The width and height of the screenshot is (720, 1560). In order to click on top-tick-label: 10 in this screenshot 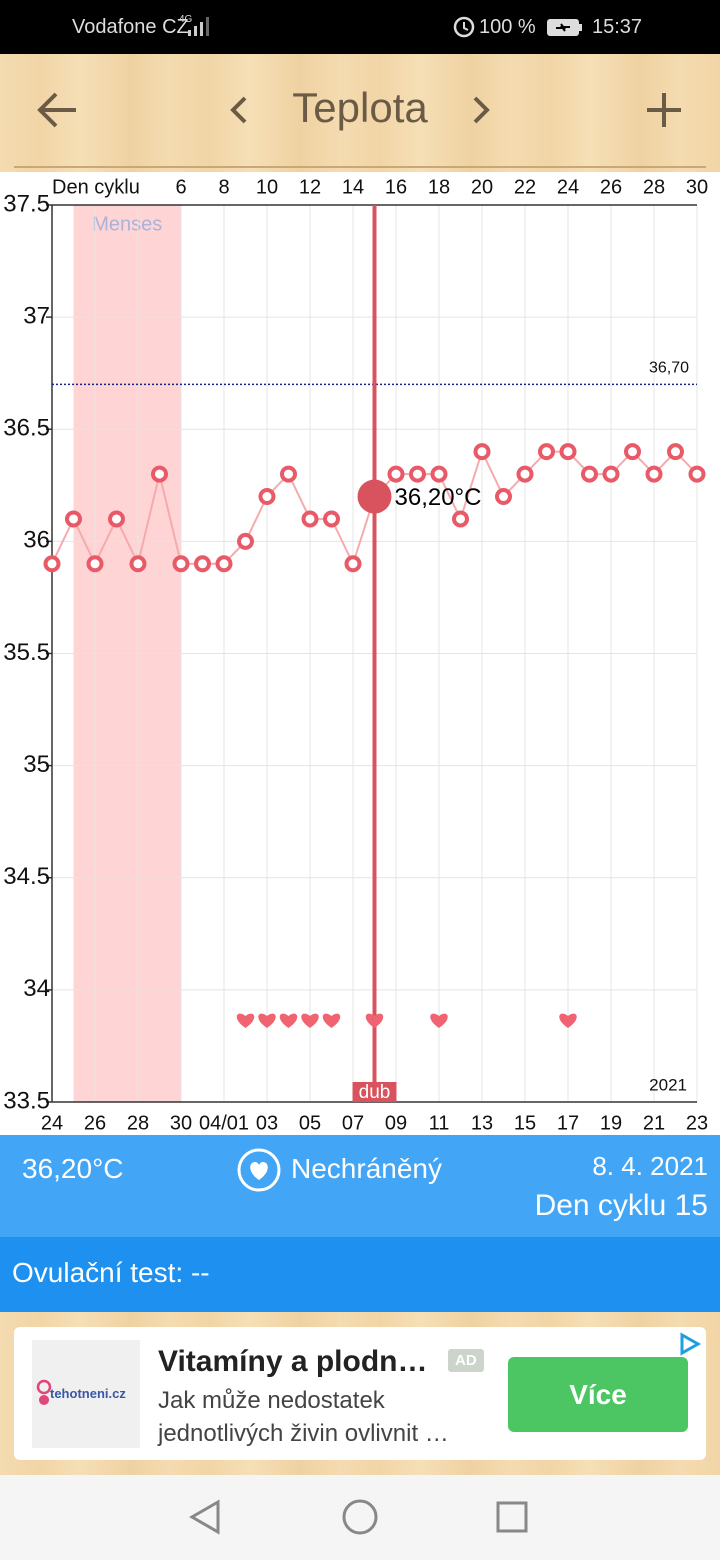, I will do `click(267, 187)`.